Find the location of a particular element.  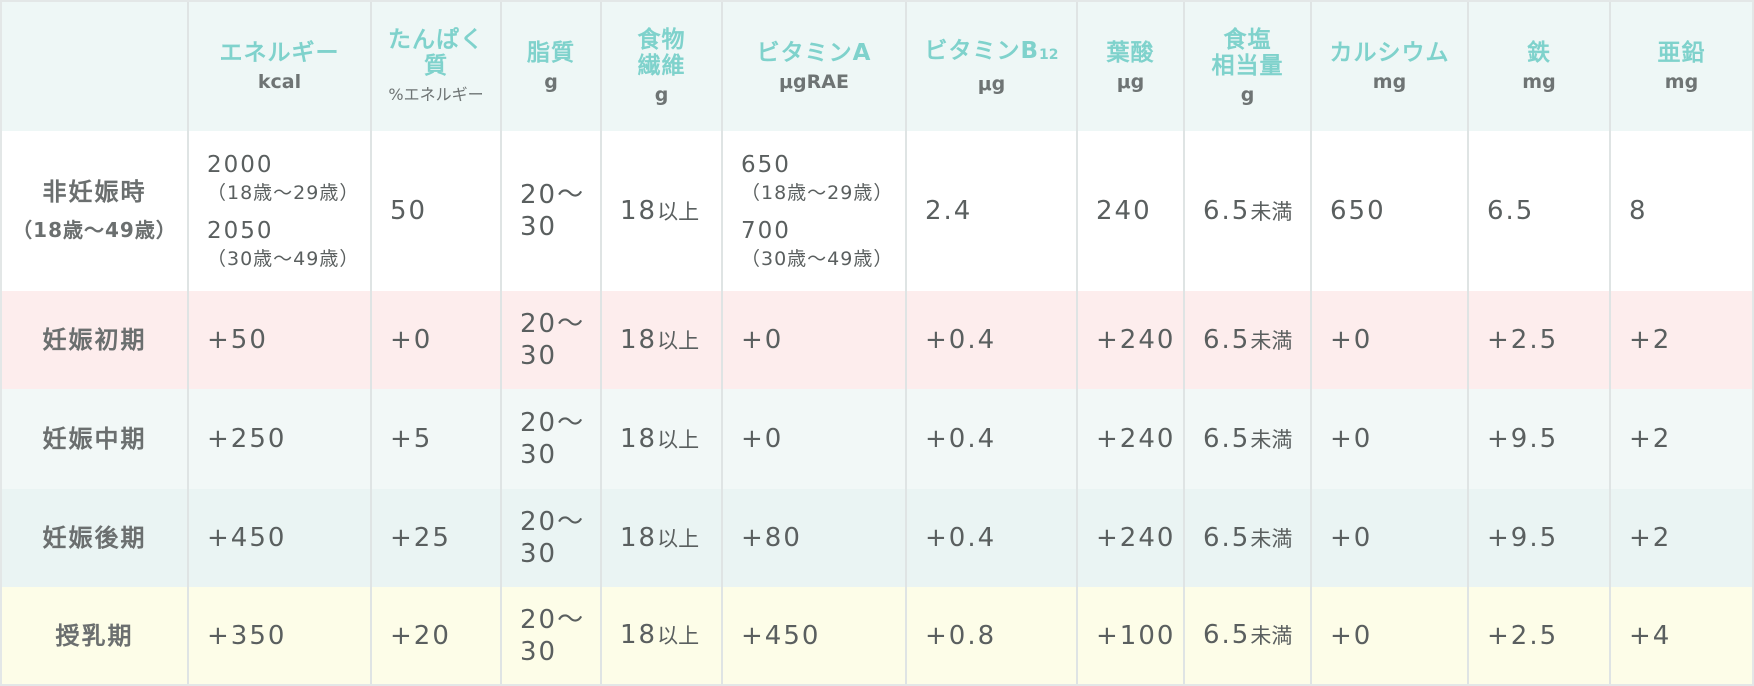

vitamin-a-value-2: 700 is located at coordinates (766, 231).